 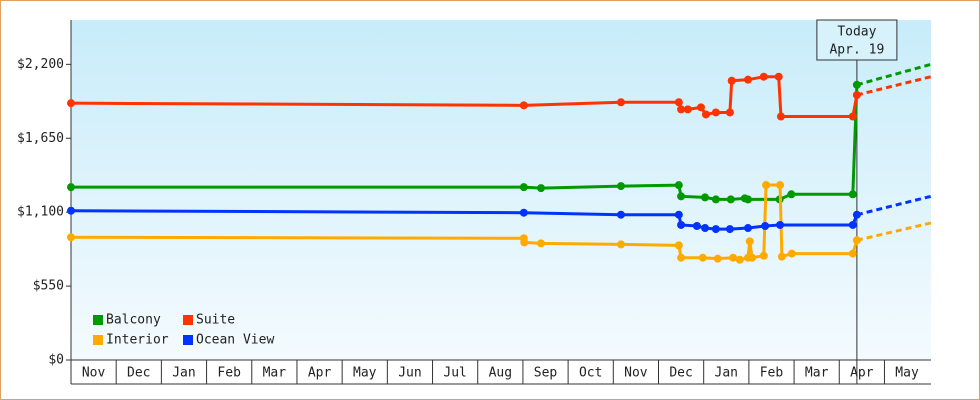 I want to click on legend-label: Interior, so click(x=137, y=340).